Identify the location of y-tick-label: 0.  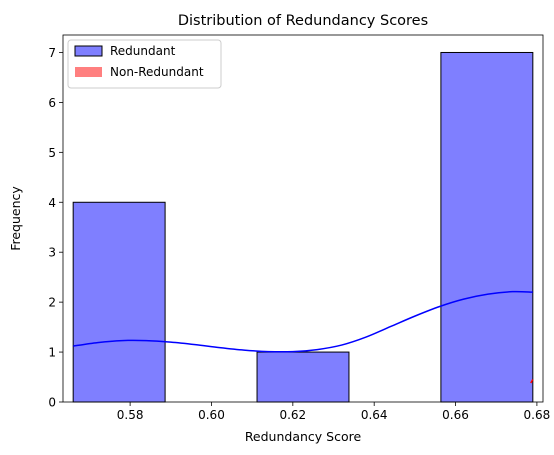
(52, 403).